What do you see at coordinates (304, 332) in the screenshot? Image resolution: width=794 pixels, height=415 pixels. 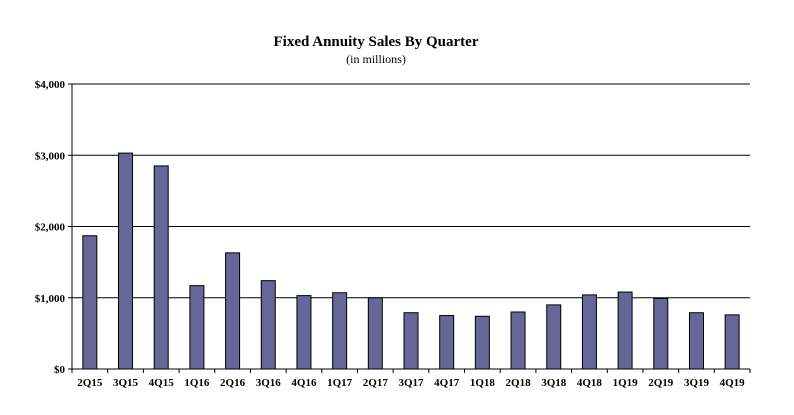 I see `bar-4Q16` at bounding box center [304, 332].